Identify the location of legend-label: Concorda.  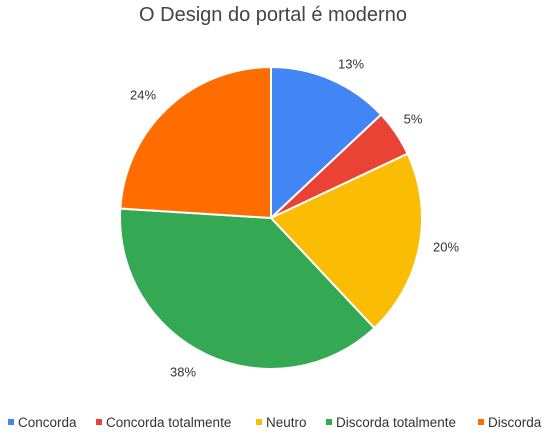
(47, 422).